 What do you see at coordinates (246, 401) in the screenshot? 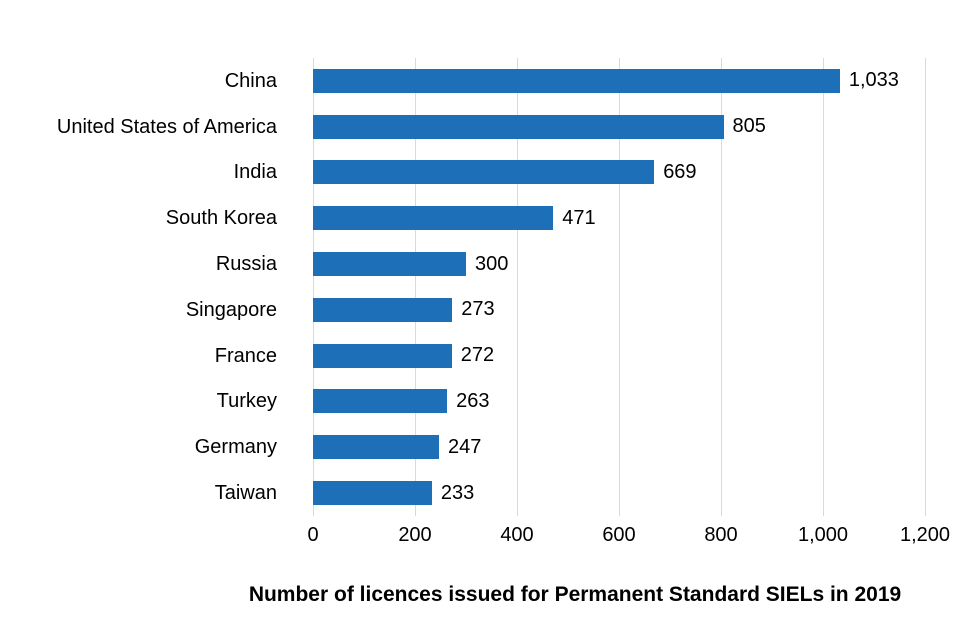
I see `category-label: Turkey` at bounding box center [246, 401].